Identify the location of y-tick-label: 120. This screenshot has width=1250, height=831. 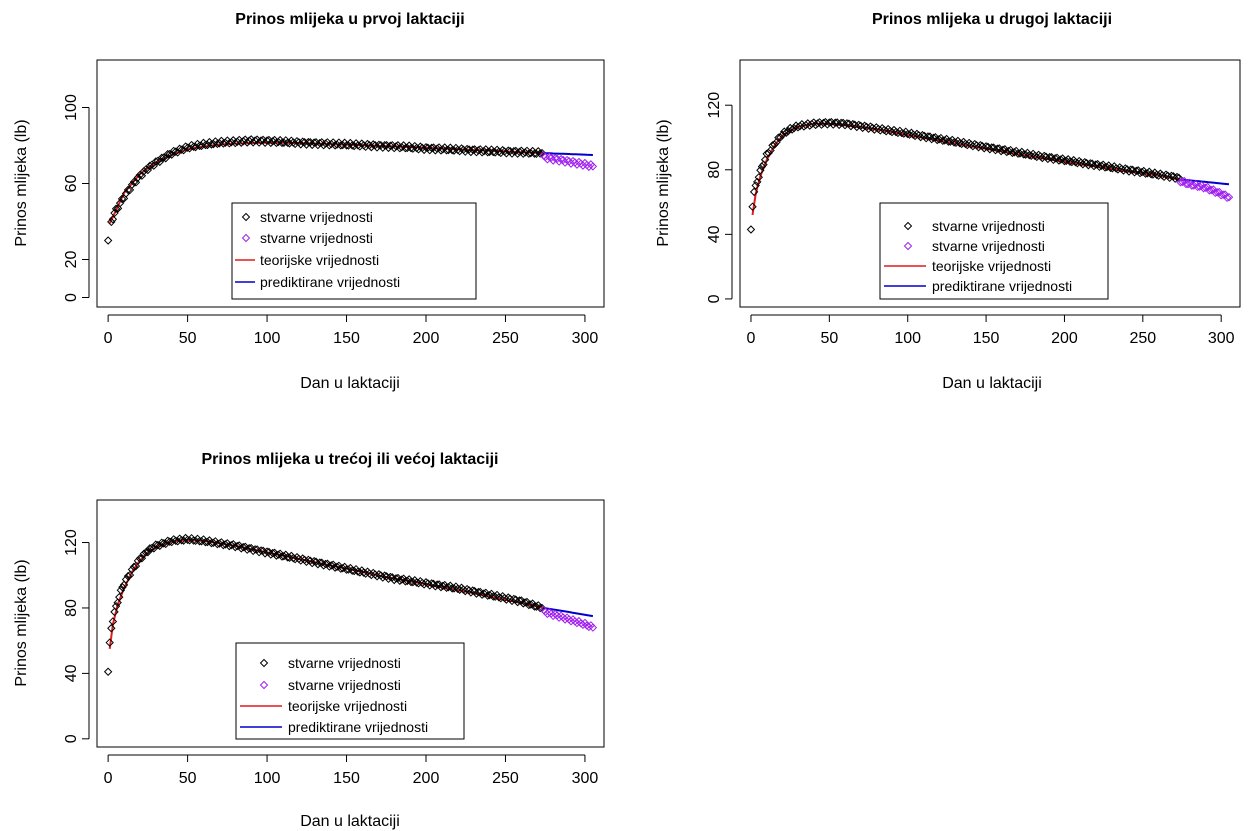
(71, 542).